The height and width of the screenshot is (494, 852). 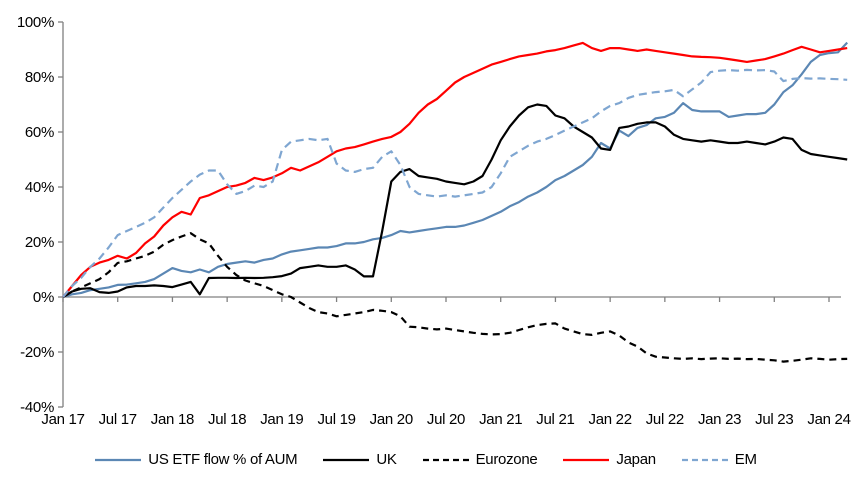 What do you see at coordinates (35, 22) in the screenshot?
I see `y-axis-label: 100%` at bounding box center [35, 22].